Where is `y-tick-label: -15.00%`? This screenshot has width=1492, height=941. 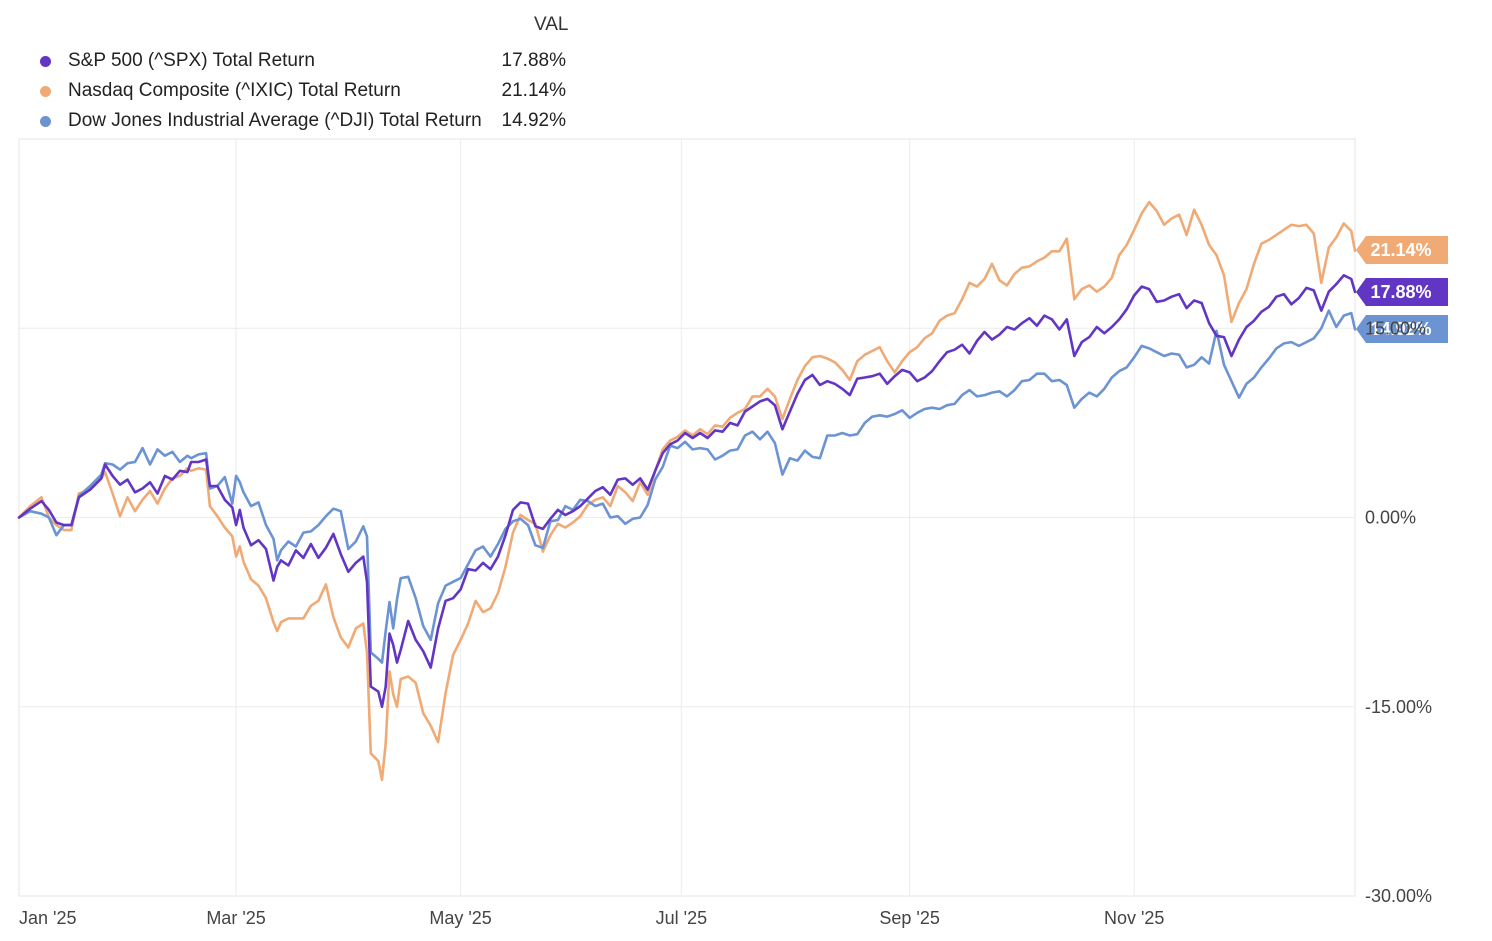
y-tick-label: -15.00% is located at coordinates (1398, 707).